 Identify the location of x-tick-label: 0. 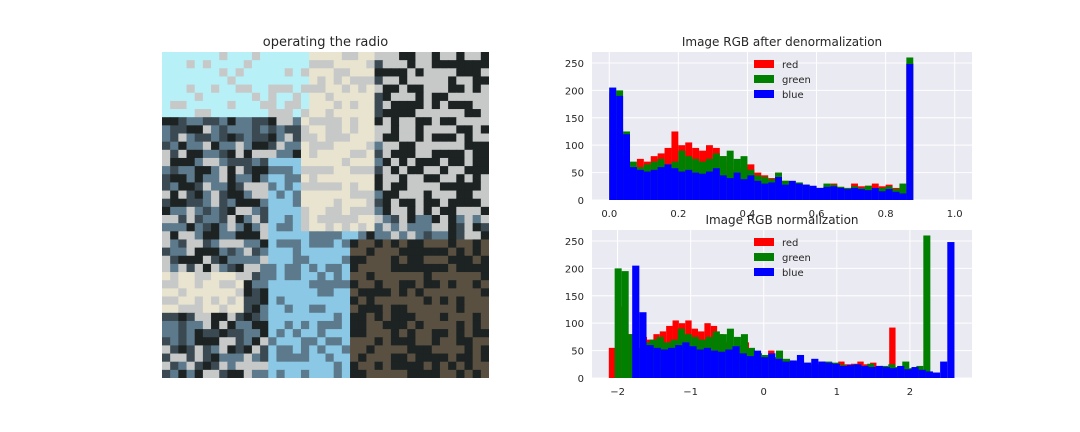
(764, 392).